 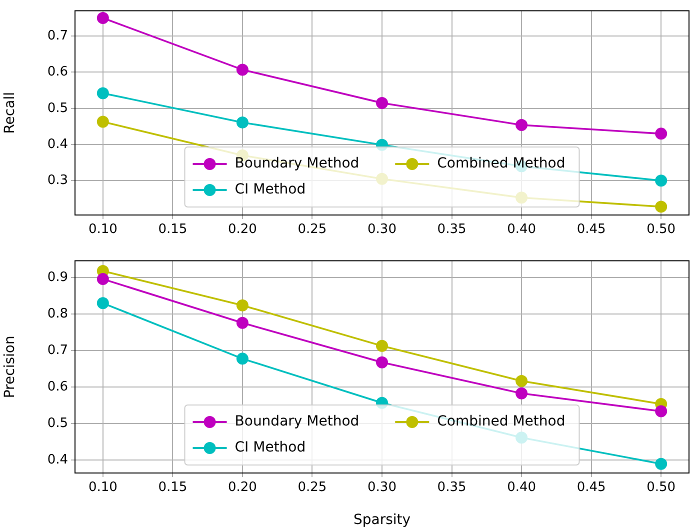 What do you see at coordinates (10, 367) in the screenshot?
I see `y-axis-title: Precision` at bounding box center [10, 367].